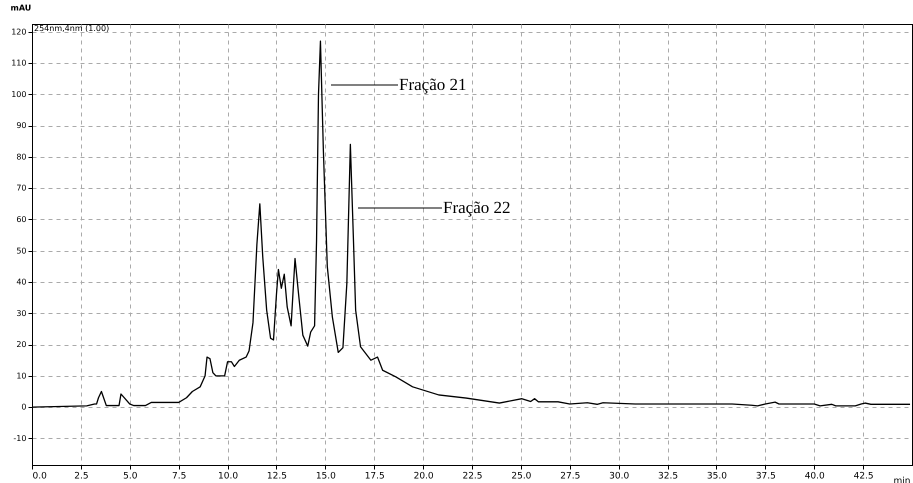  What do you see at coordinates (130, 477) in the screenshot?
I see `x-tick-label: 5.0` at bounding box center [130, 477].